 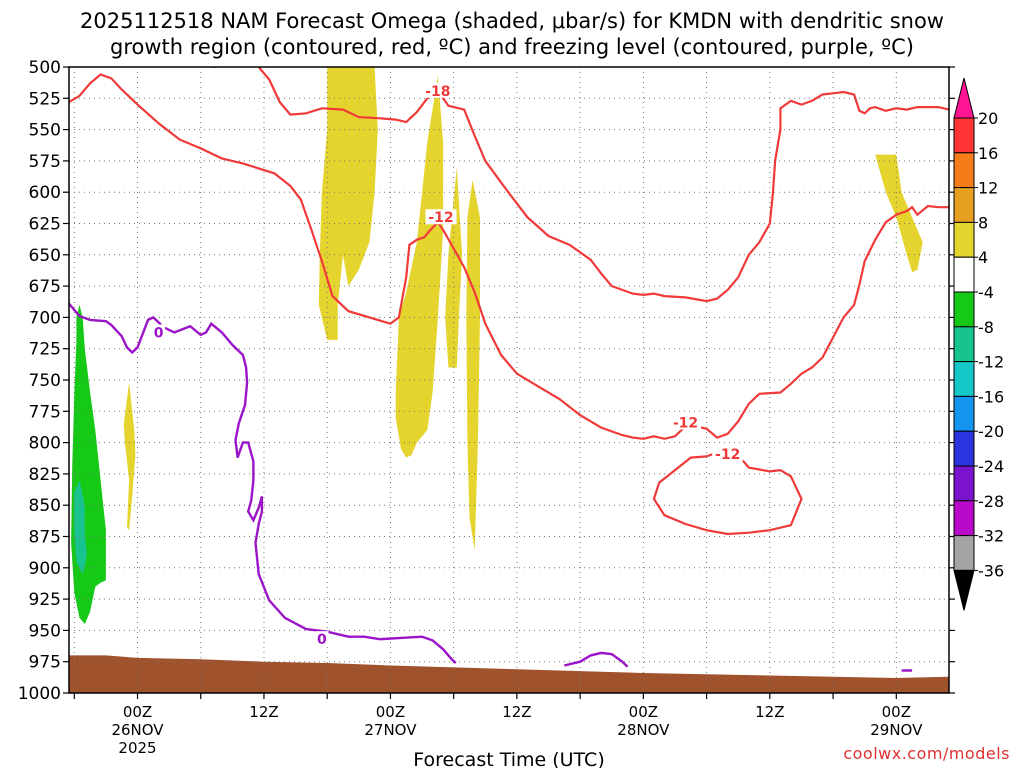 I want to click on colorbar-label: -4, so click(x=986, y=292).